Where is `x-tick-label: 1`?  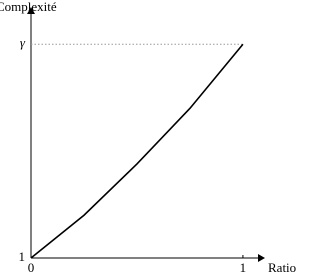 x-tick-label: 1 is located at coordinates (243, 267).